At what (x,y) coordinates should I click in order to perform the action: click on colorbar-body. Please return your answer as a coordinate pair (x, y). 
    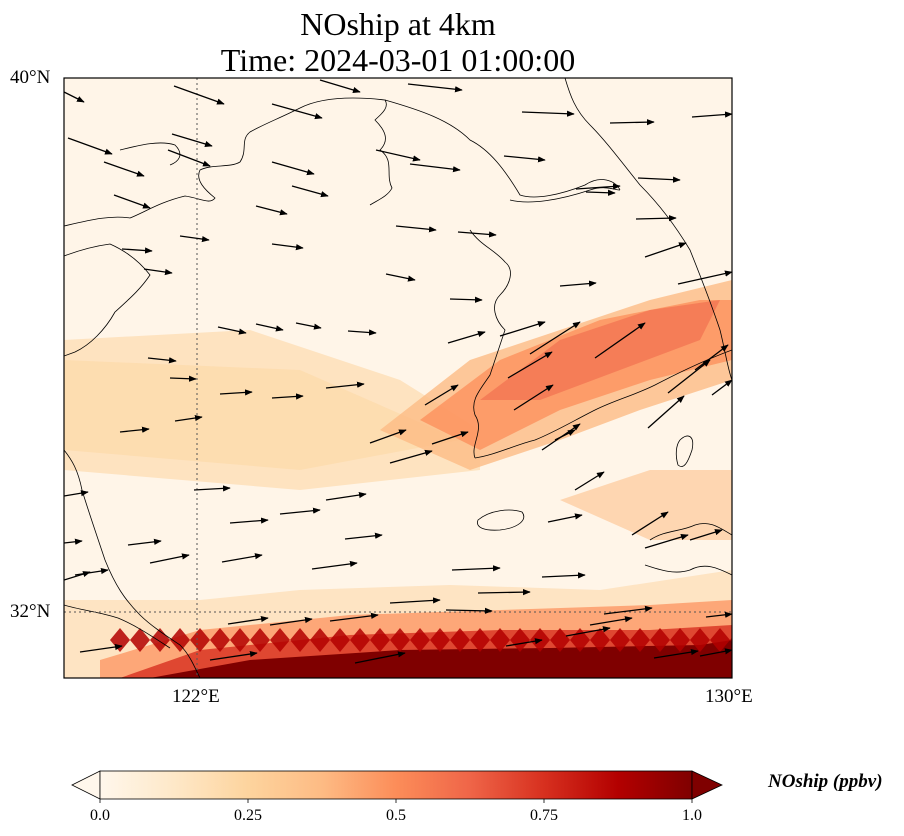
    Looking at the image, I should click on (396, 785).